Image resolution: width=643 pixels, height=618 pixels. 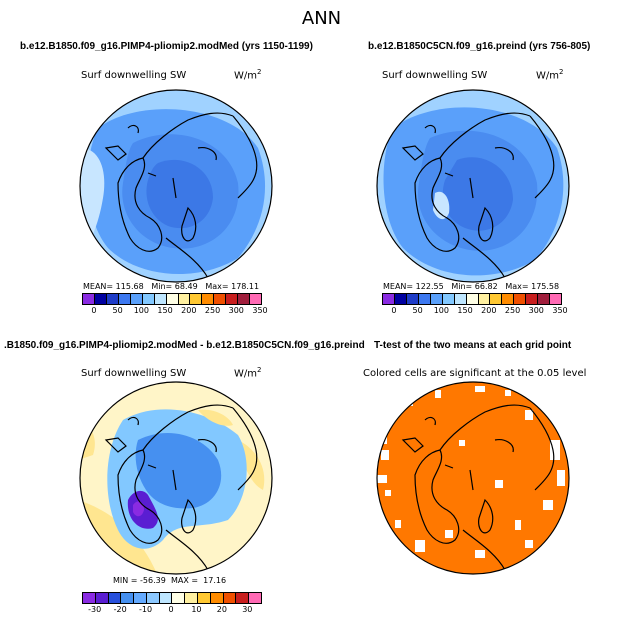 I want to click on variable-label-top-left: Surf downwelling SW, so click(x=134, y=75).